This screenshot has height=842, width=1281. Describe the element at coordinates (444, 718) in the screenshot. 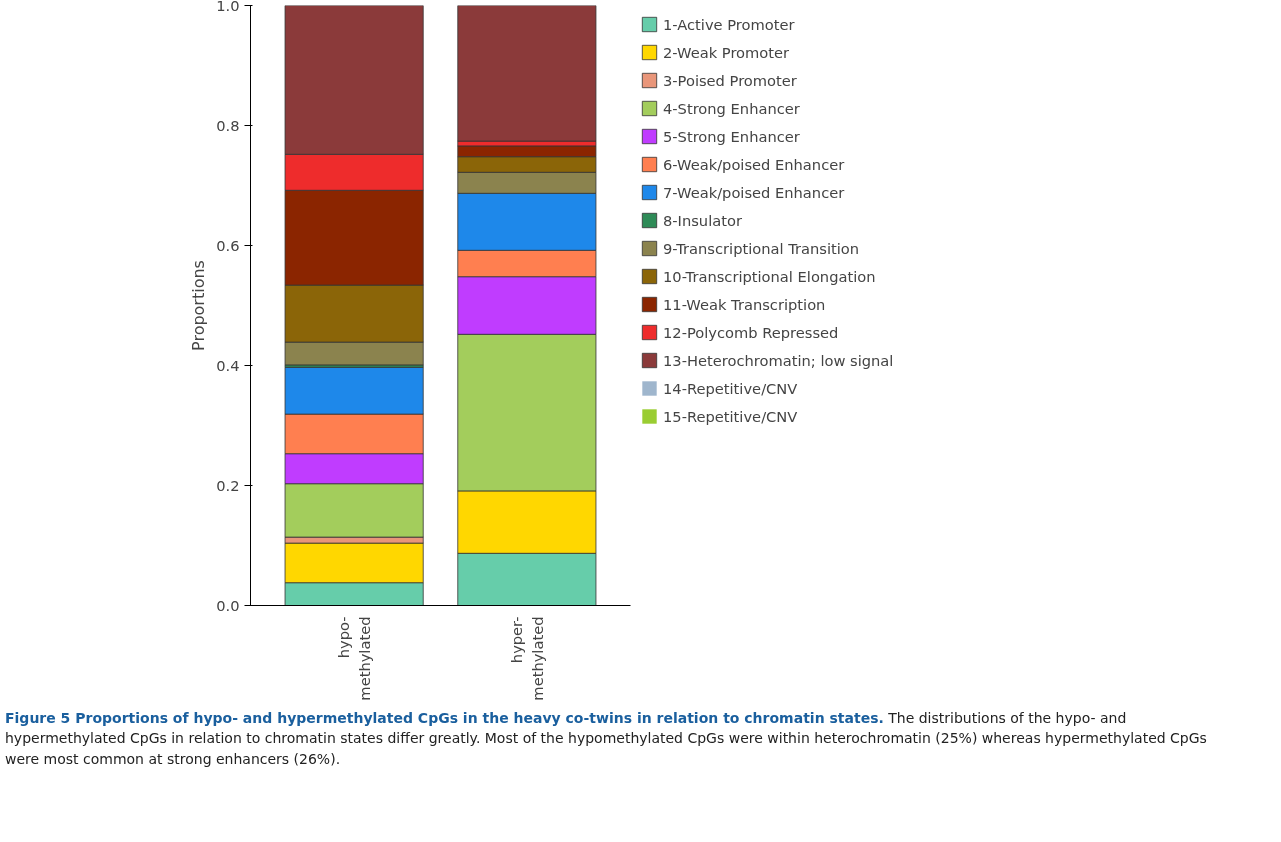

I see `text: Figure 5 Proportions of hypo- and hypermethylated CpGs in the heavy co-twins in relation to chromatin states.` at that location.